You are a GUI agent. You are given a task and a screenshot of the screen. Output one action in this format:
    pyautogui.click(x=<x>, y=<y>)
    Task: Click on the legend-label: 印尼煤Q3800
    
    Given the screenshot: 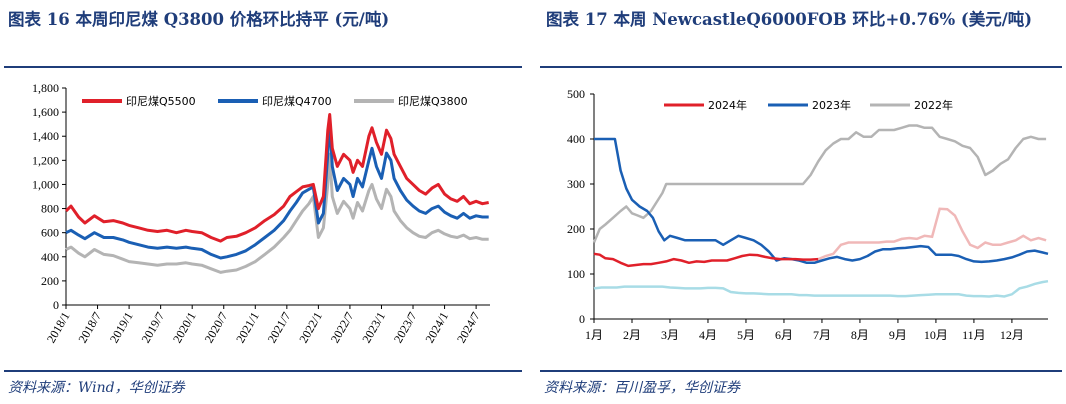 What is the action you would take?
    pyautogui.click(x=433, y=101)
    